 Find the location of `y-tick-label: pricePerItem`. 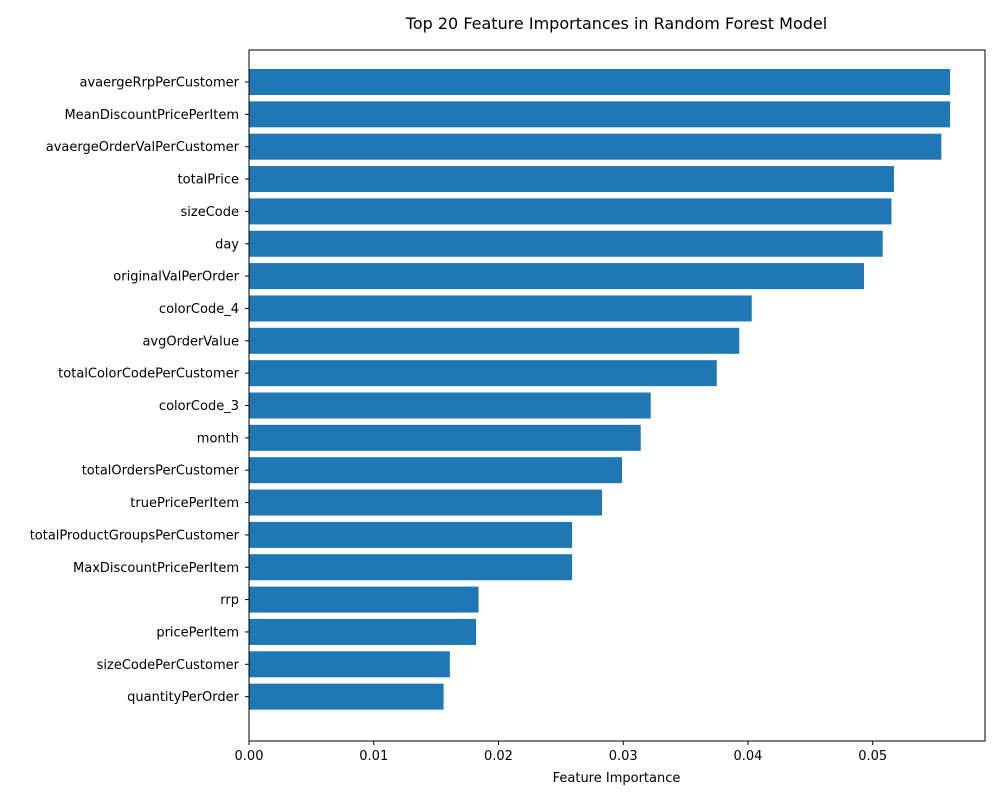

y-tick-label: pricePerItem is located at coordinates (197, 632).